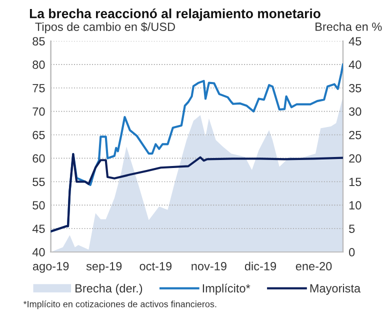 The image size is (388, 326). Describe the element at coordinates (38, 182) in the screenshot. I see `y-tick-label: 55` at that location.